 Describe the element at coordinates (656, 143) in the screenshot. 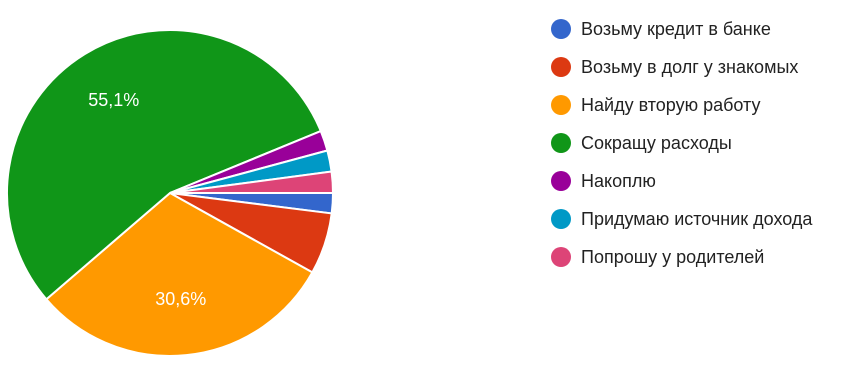

I see `legend-label: Сокращу расходы` at that location.